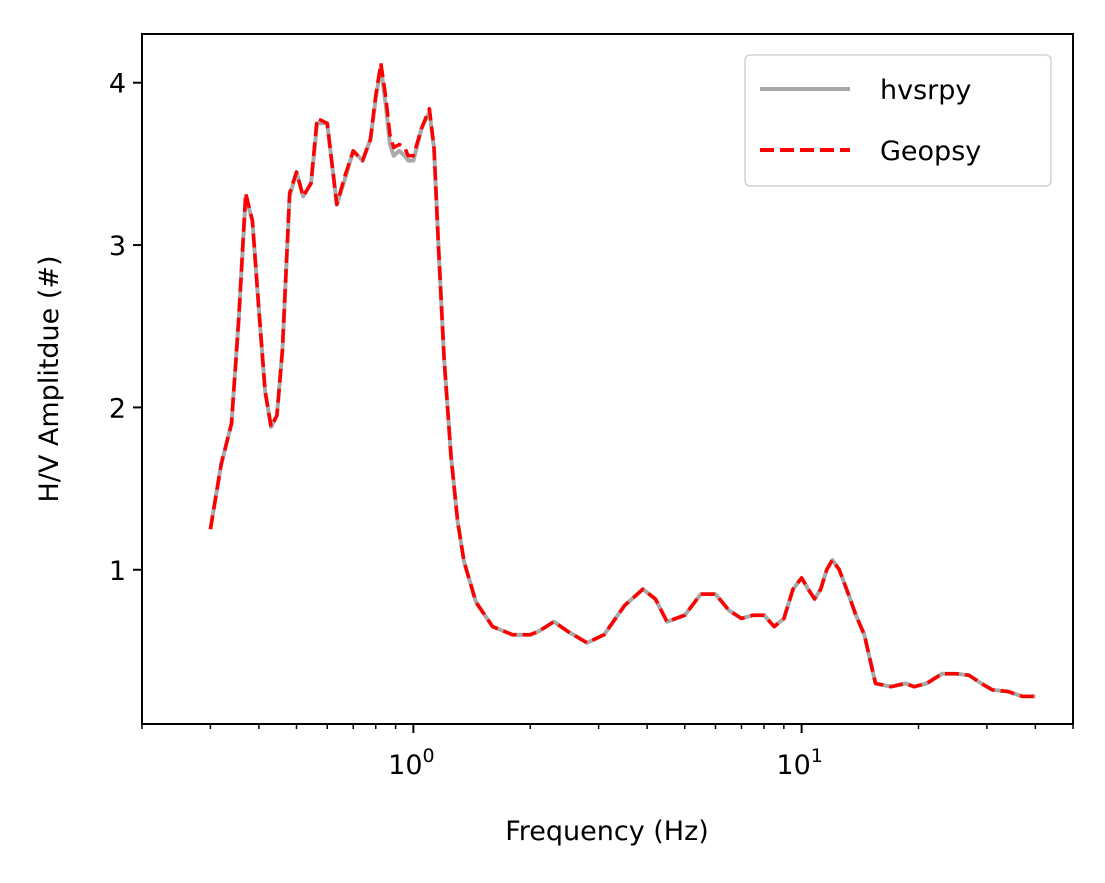 This screenshot has width=1105, height=883. I want to click on legend-label-geopsy: Geopsy, so click(930, 151).